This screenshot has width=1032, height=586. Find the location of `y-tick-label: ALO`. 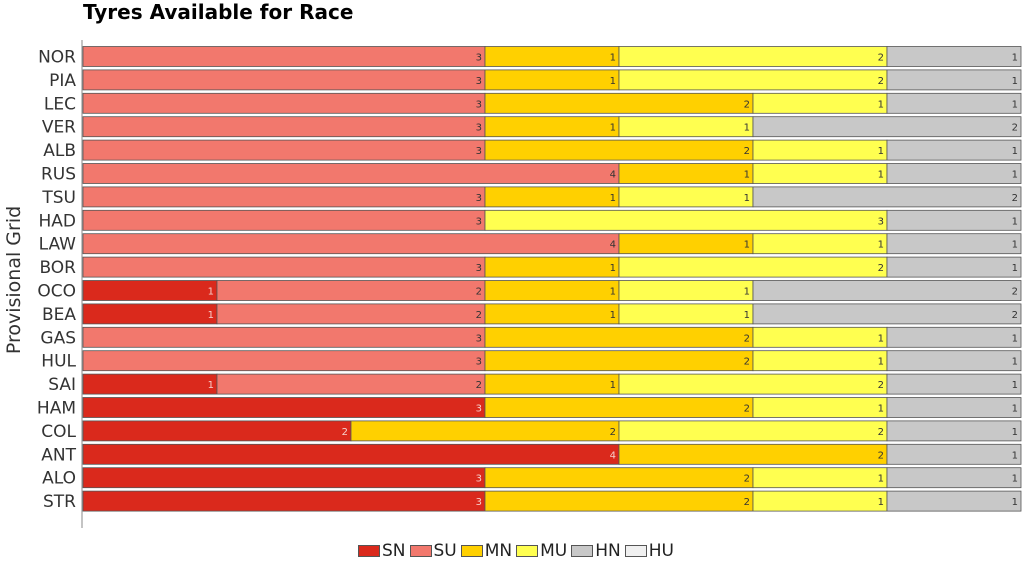

y-tick-label: ALO is located at coordinates (59, 479).